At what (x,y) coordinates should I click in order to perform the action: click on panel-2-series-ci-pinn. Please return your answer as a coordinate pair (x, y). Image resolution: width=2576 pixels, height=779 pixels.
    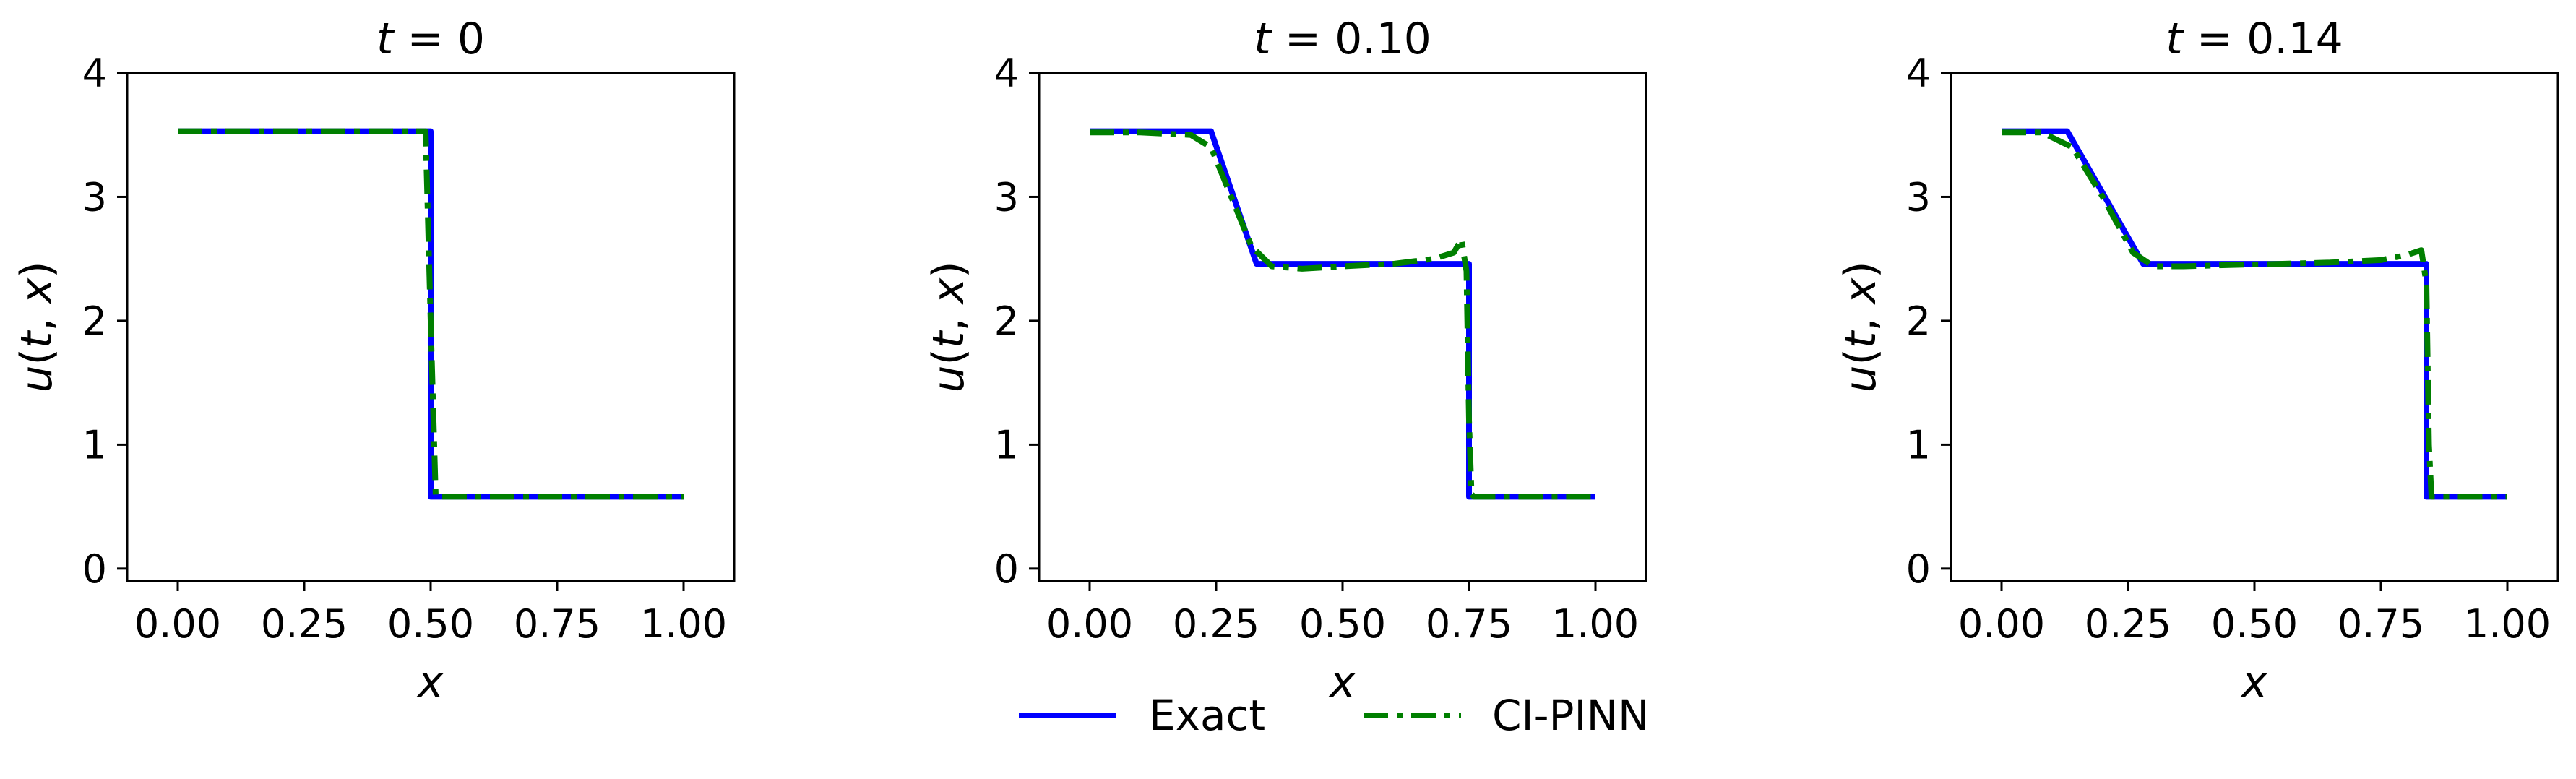
    Looking at the image, I should click on (1342, 314).